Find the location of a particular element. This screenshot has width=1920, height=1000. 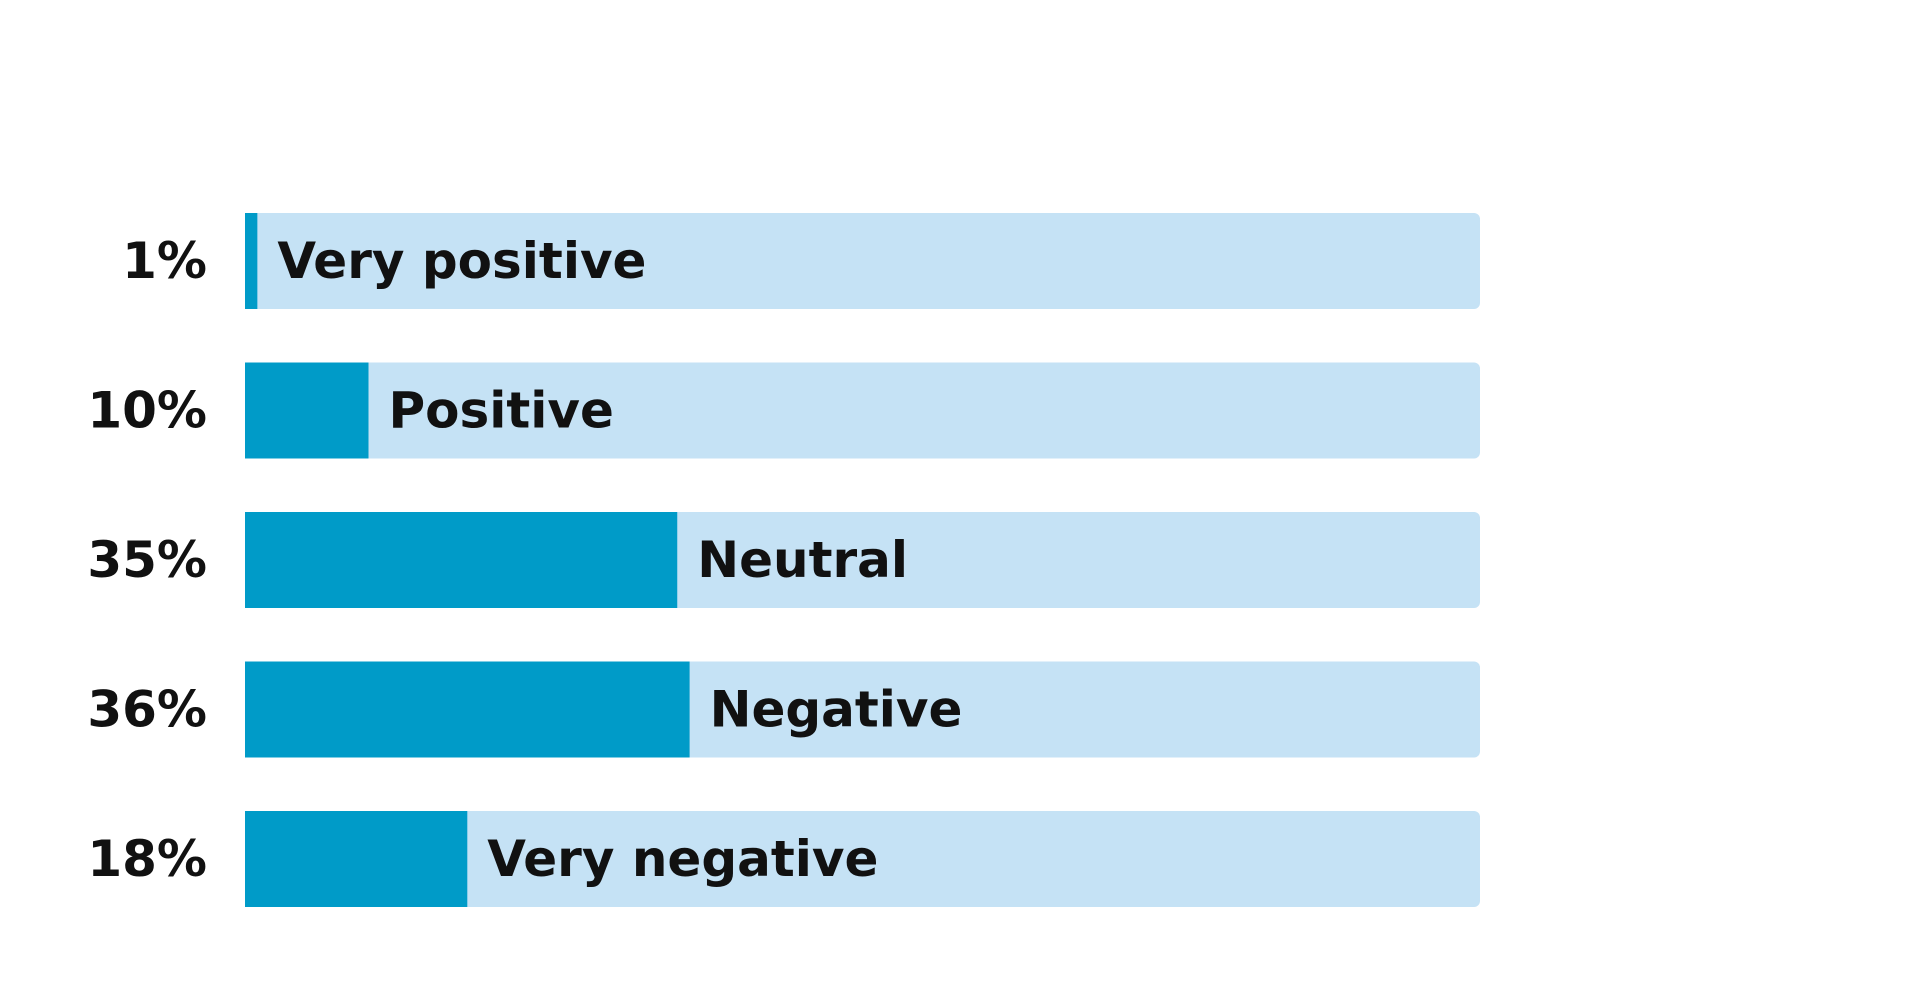

value-label: 10% is located at coordinates (147, 411).